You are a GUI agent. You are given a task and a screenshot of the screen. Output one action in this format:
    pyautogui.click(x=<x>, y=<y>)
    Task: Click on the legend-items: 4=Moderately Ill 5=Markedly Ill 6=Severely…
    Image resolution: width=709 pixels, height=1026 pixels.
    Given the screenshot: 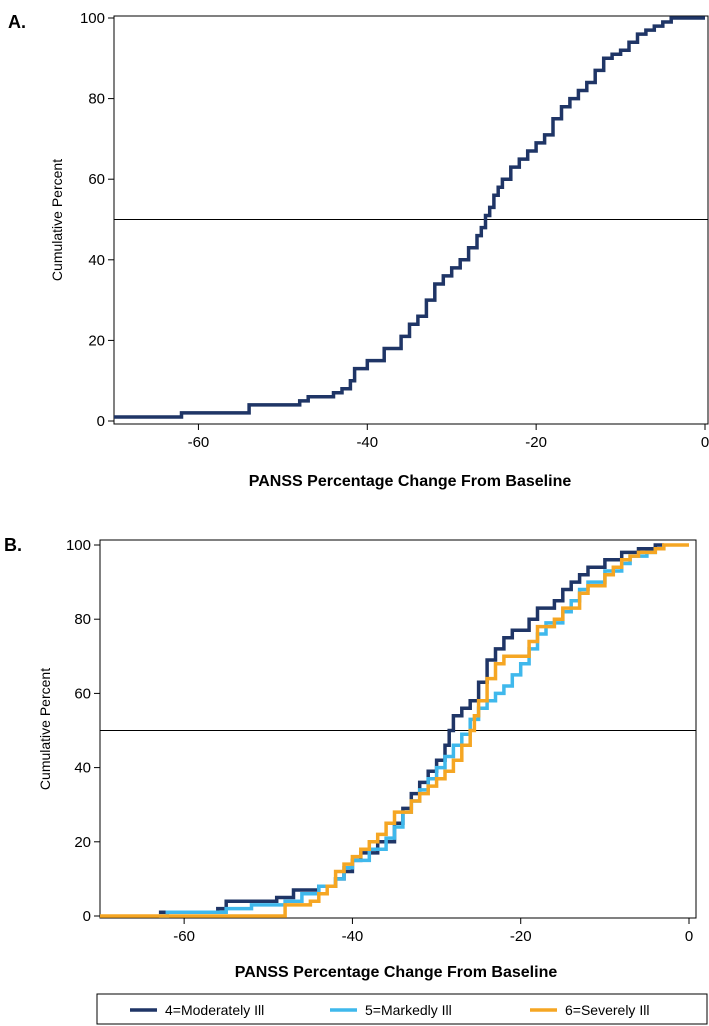 What is the action you would take?
    pyautogui.click(x=389, y=1010)
    